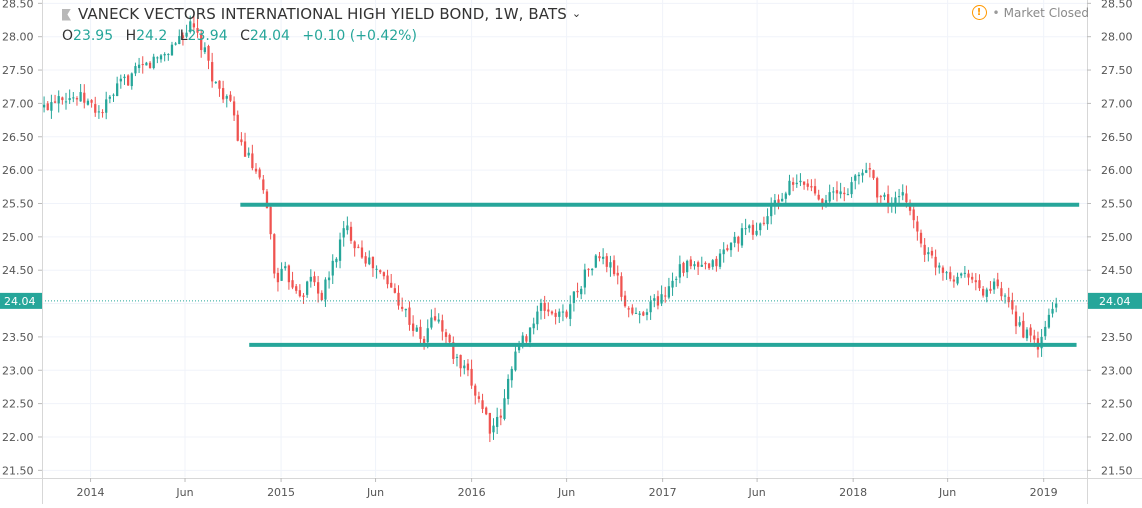 Image resolution: width=1142 pixels, height=508 pixels. I want to click on flag-icon, so click(66, 14).